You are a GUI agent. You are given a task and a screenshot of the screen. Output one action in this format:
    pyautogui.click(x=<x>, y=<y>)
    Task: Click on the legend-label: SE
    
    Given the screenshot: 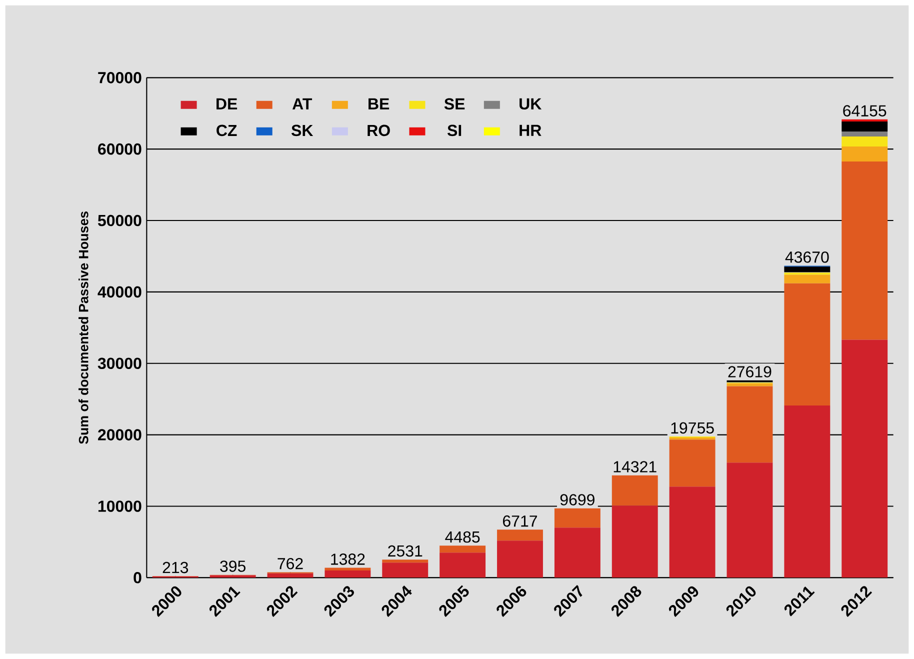 What is the action you would take?
    pyautogui.click(x=454, y=104)
    